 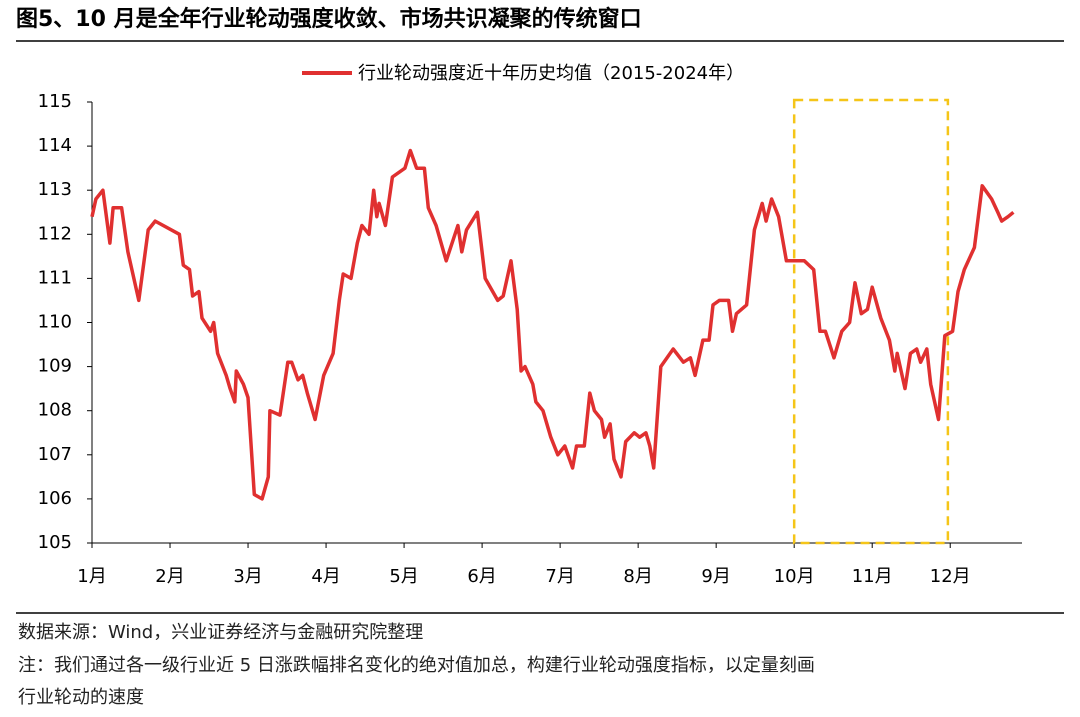 I want to click on x-tick-label: 1月, so click(x=91, y=576).